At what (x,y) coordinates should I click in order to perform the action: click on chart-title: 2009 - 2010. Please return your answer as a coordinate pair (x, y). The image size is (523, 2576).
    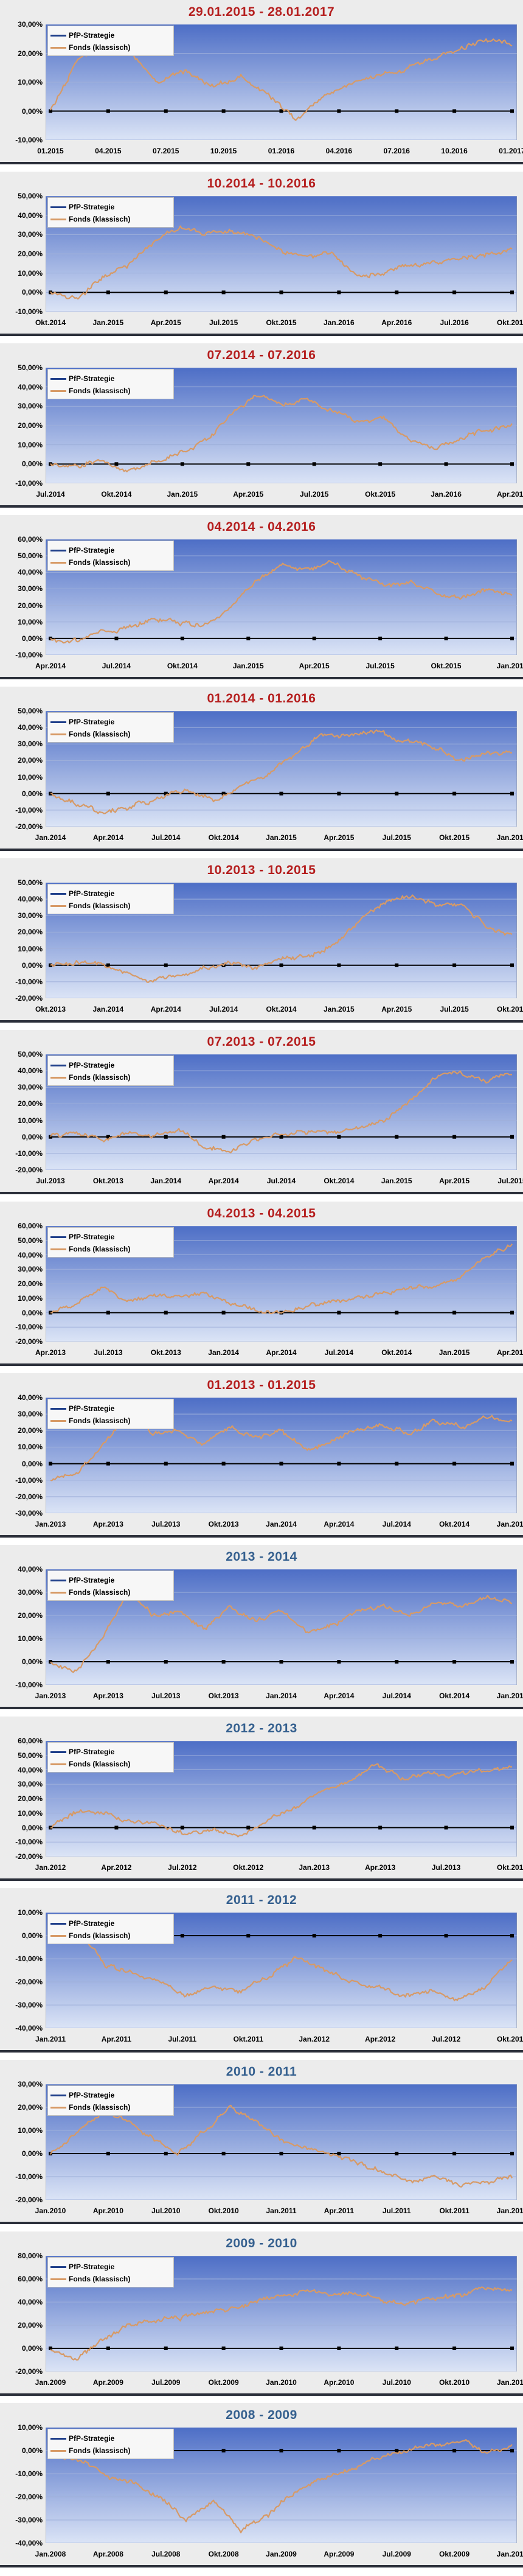
    Looking at the image, I should click on (261, 2243).